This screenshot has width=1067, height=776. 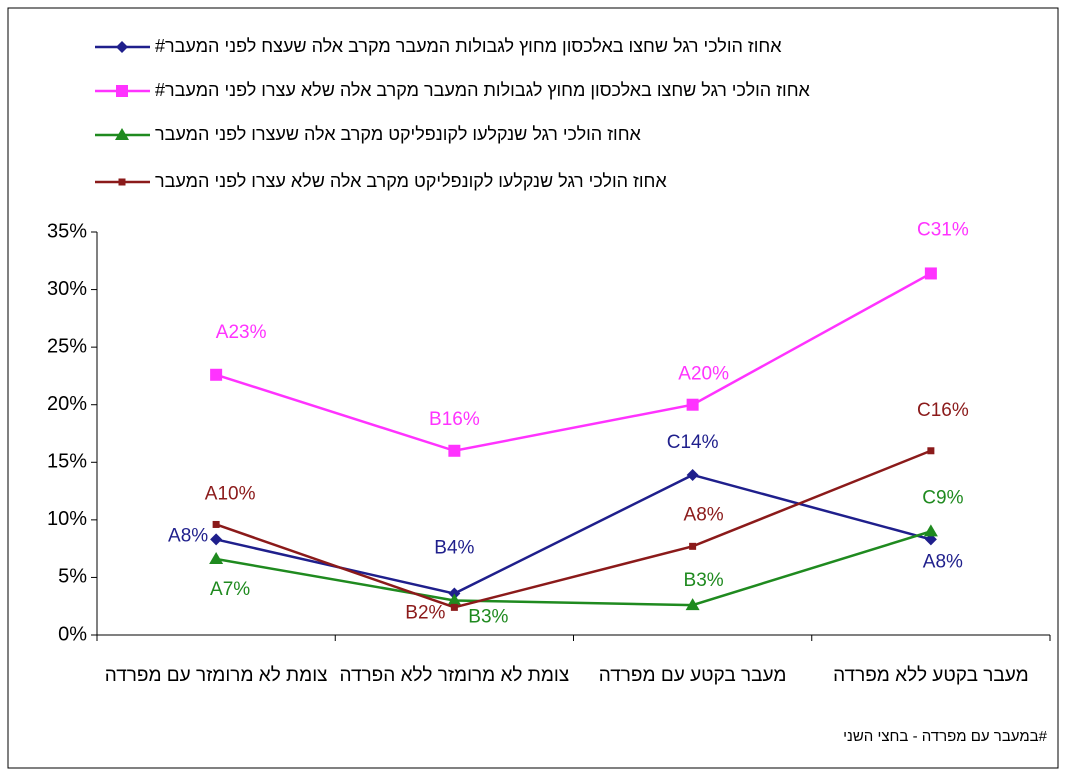 I want to click on x-tick-label: מעבר בקטע עם מפרדה, so click(x=692, y=675).